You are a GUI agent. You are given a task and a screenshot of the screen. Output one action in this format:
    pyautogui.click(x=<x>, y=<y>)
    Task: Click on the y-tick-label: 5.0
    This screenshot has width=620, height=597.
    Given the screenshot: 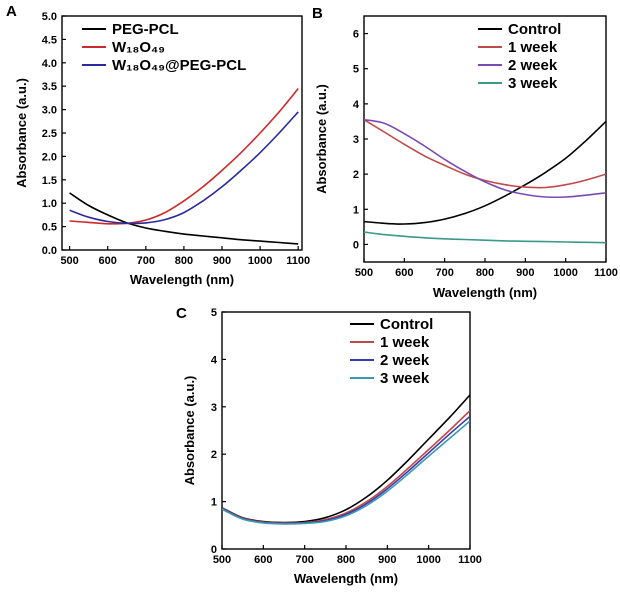 What is the action you would take?
    pyautogui.click(x=49, y=17)
    